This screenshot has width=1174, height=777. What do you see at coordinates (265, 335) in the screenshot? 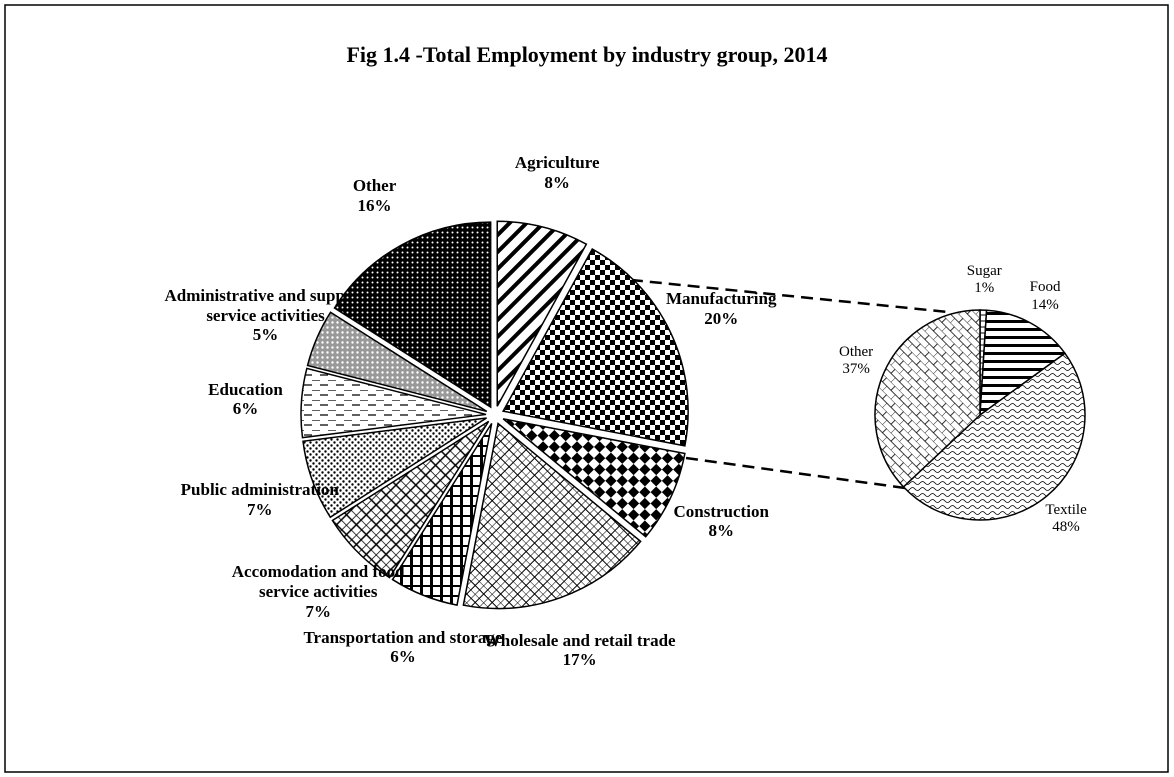
I see `value-label: 5%` at bounding box center [265, 335].